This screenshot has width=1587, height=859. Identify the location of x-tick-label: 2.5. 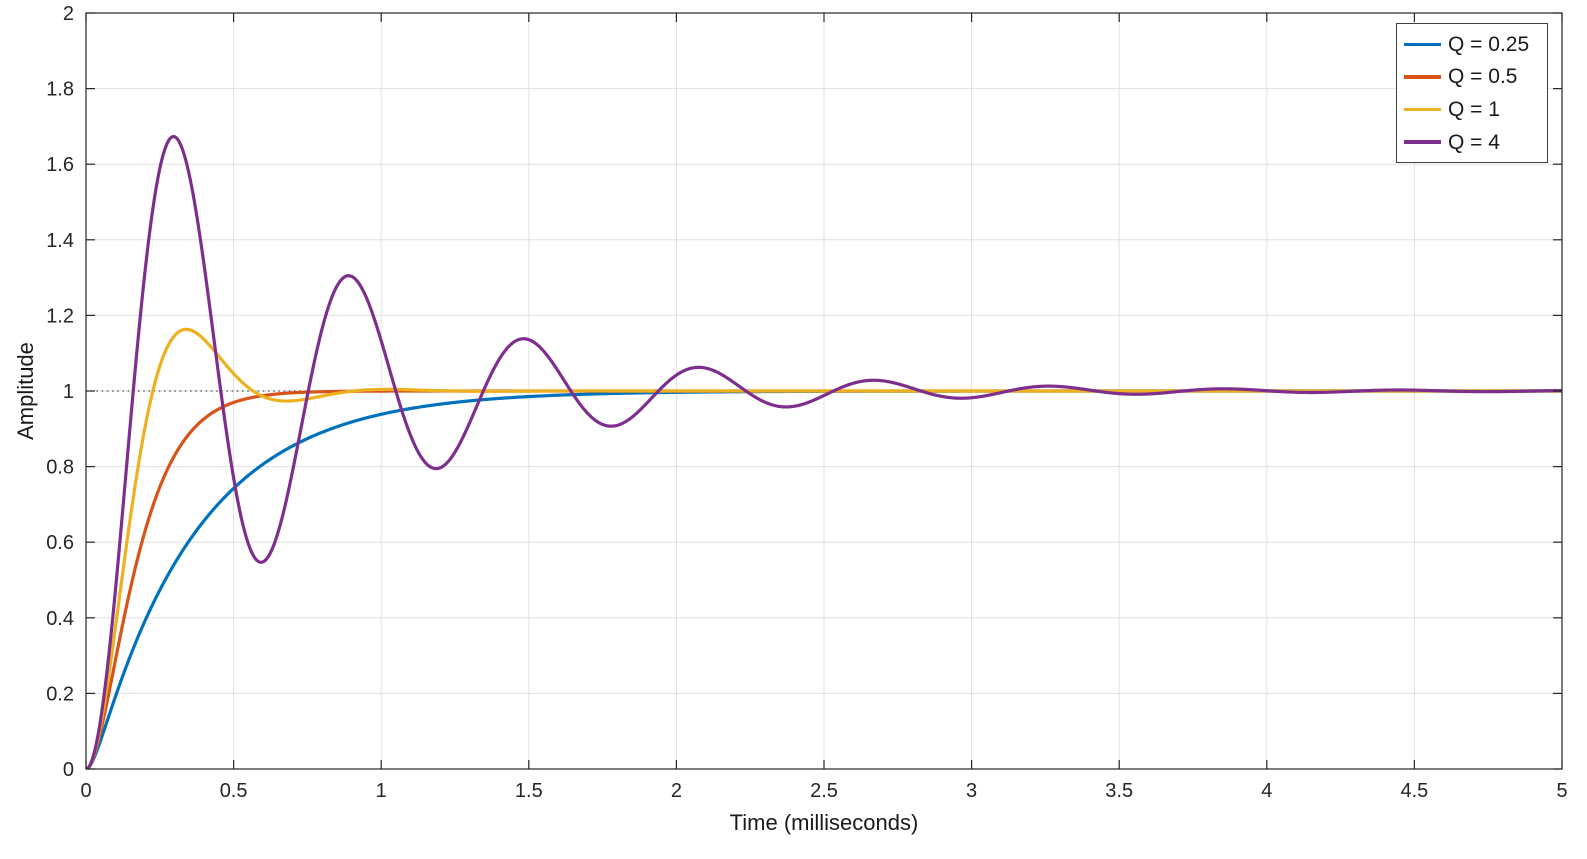
(824, 791).